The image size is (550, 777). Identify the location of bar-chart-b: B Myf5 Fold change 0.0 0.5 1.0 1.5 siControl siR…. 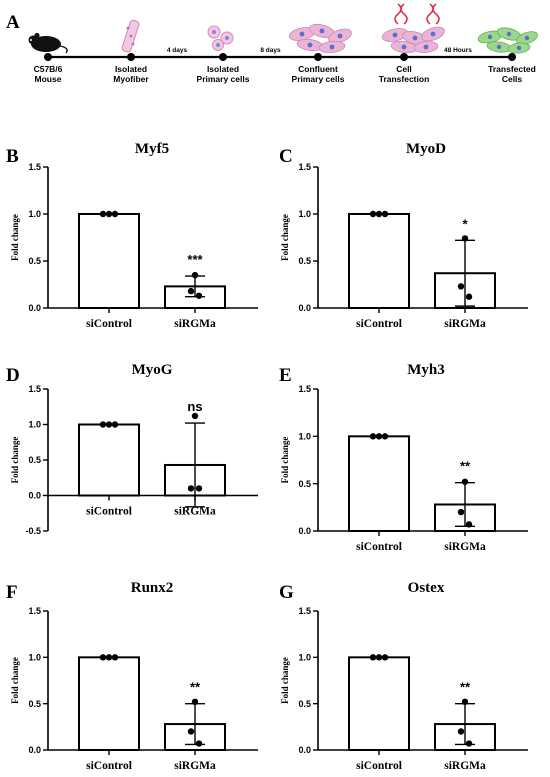
(132, 235).